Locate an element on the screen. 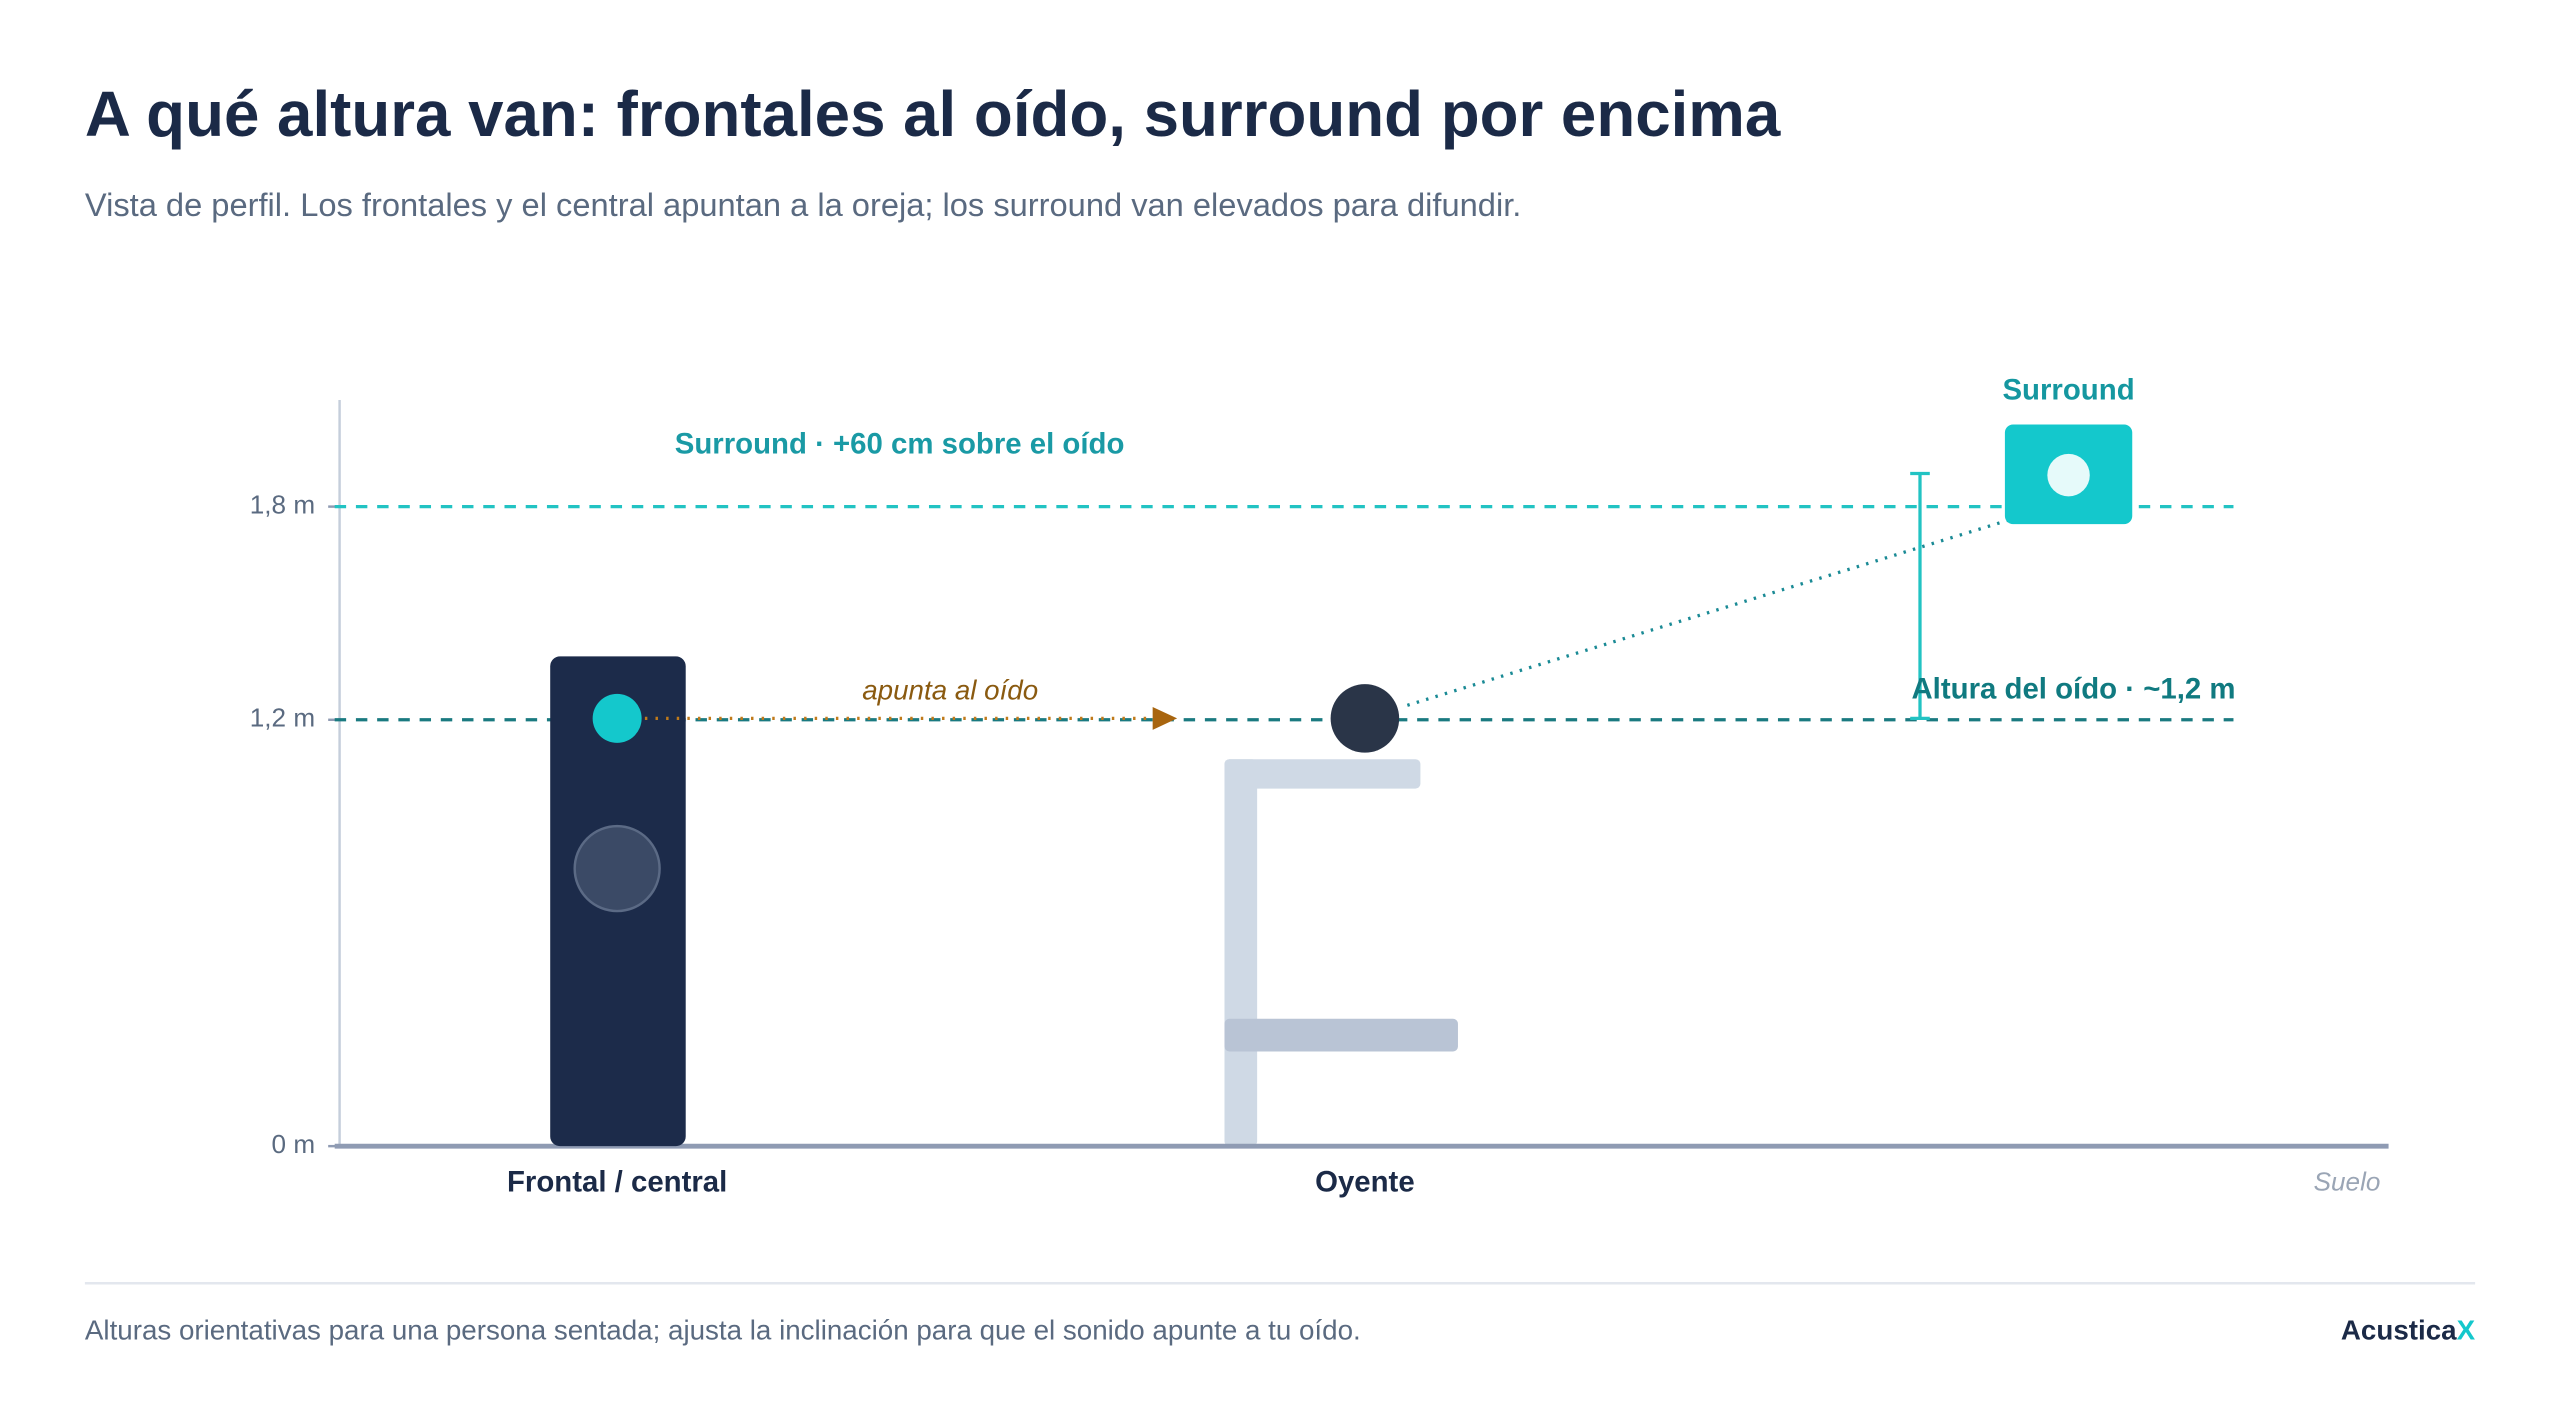 This screenshot has height=1410, width=2560. woofer is located at coordinates (617, 868).